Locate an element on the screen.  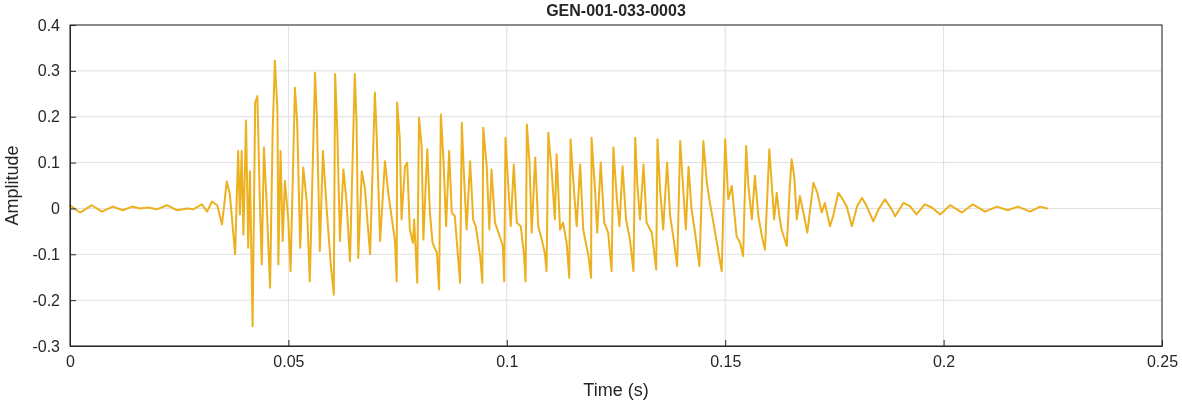
x-tick-label: 0.2 is located at coordinates (944, 362).